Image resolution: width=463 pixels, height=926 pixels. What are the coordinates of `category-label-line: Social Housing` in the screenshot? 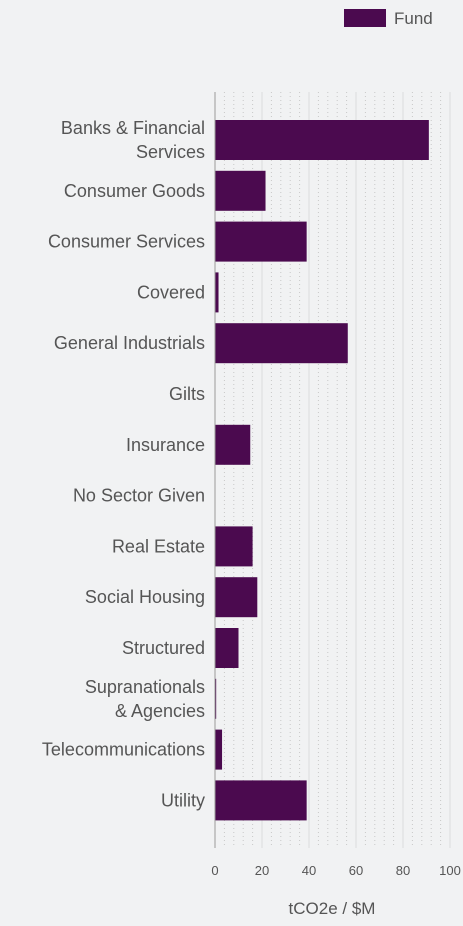 It's located at (145, 597).